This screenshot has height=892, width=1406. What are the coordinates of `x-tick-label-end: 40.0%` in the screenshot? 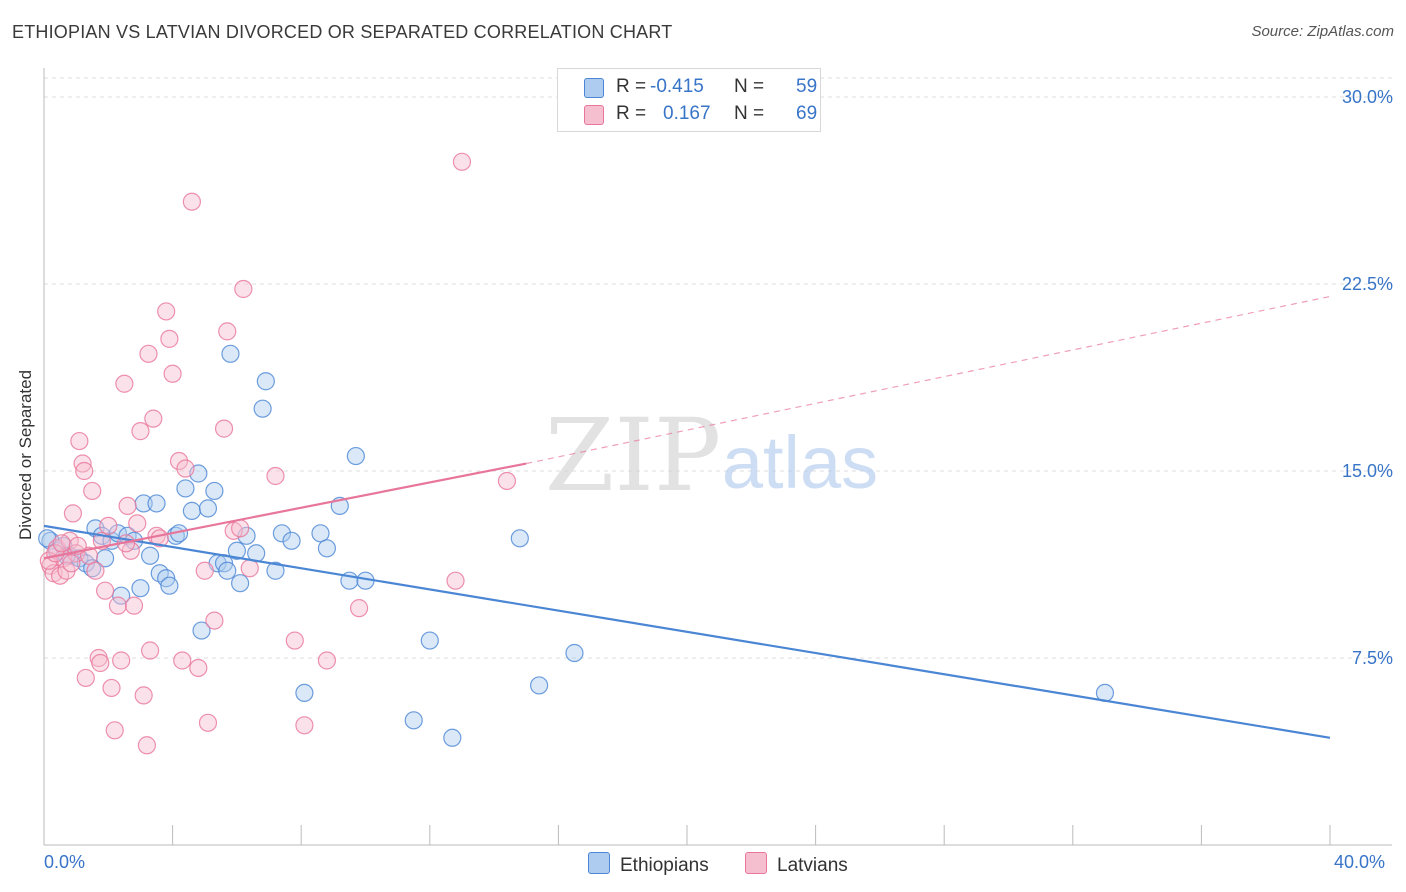 It's located at (1360, 862).